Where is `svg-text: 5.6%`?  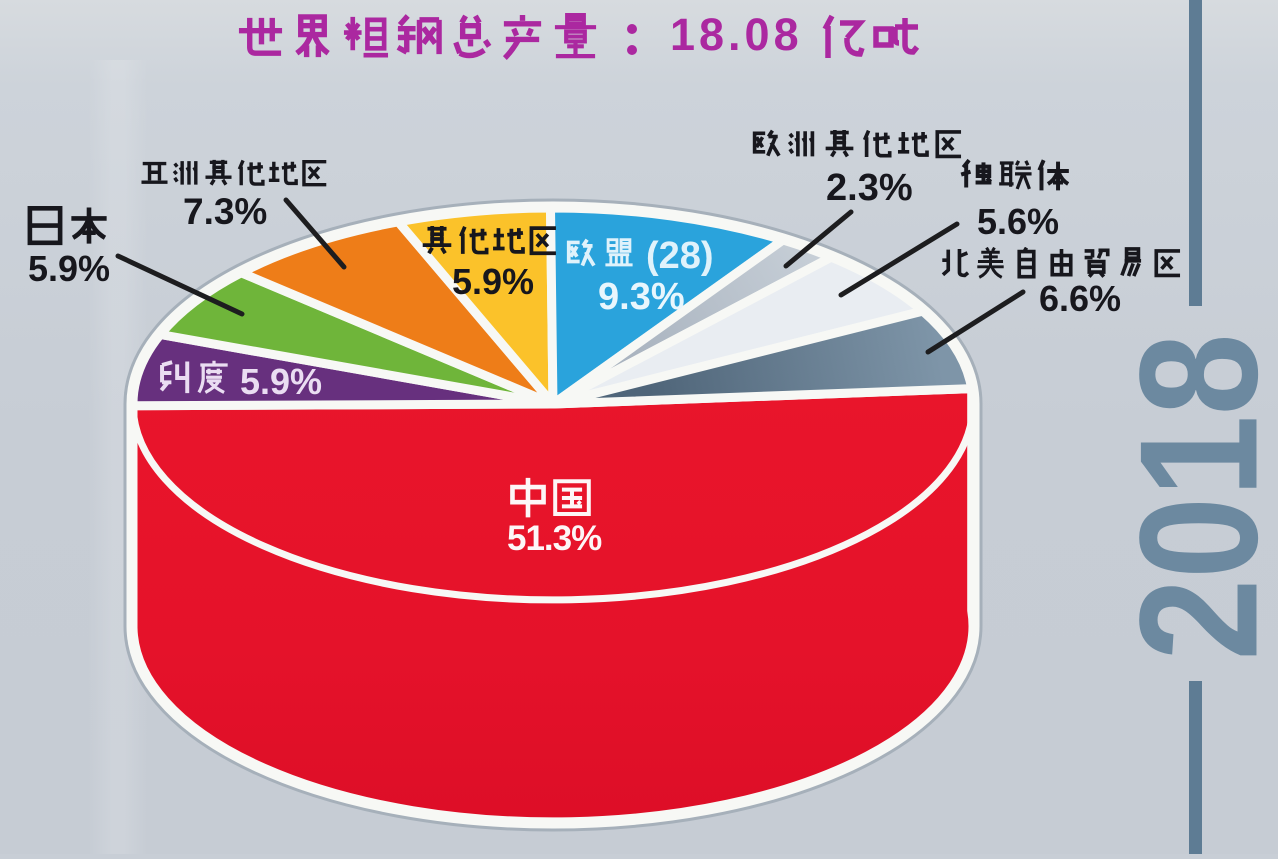 svg-text: 5.6% is located at coordinates (1018, 221).